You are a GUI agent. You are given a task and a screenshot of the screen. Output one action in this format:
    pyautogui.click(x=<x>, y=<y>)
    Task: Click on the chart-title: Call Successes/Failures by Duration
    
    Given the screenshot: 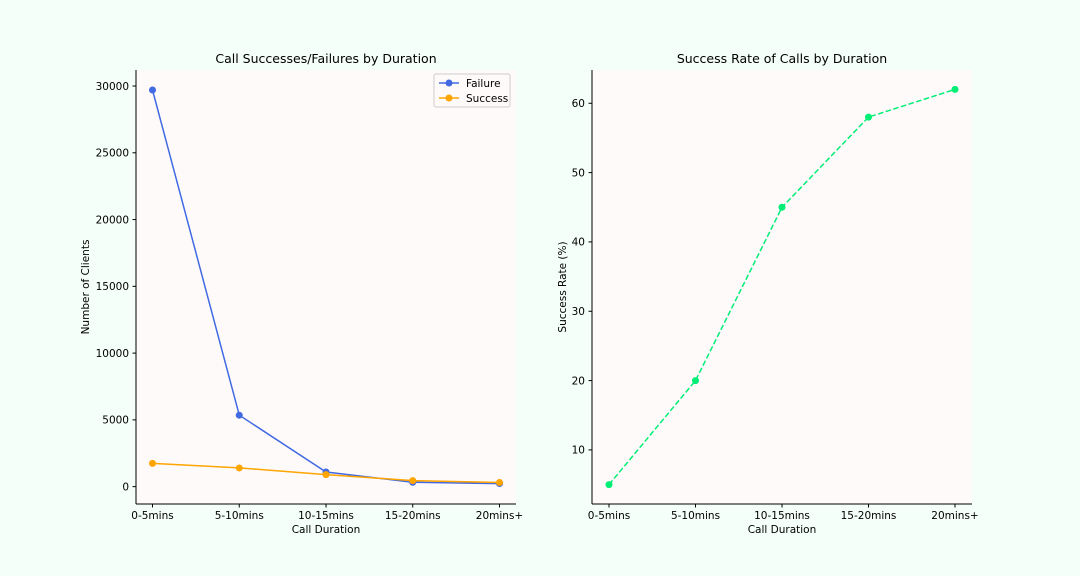 What is the action you would take?
    pyautogui.click(x=325, y=58)
    